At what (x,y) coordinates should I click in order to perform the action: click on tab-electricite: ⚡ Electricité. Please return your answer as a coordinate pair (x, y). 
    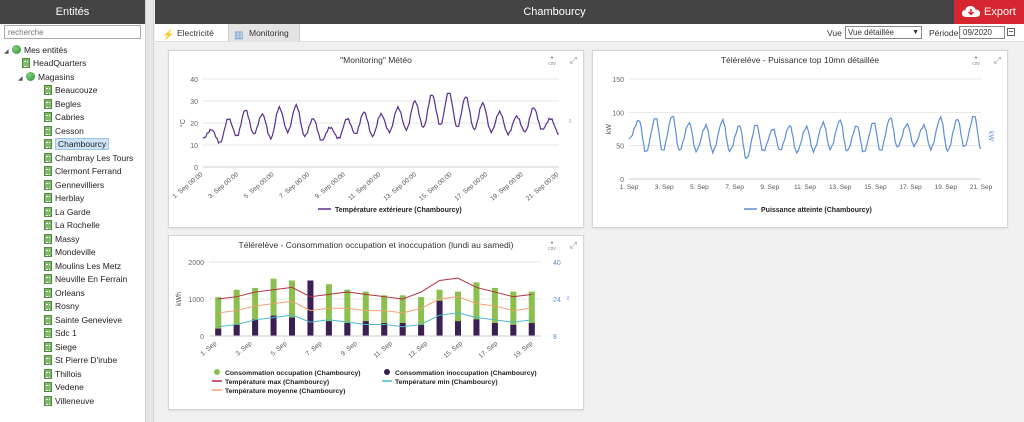
    Looking at the image, I should click on (192, 33).